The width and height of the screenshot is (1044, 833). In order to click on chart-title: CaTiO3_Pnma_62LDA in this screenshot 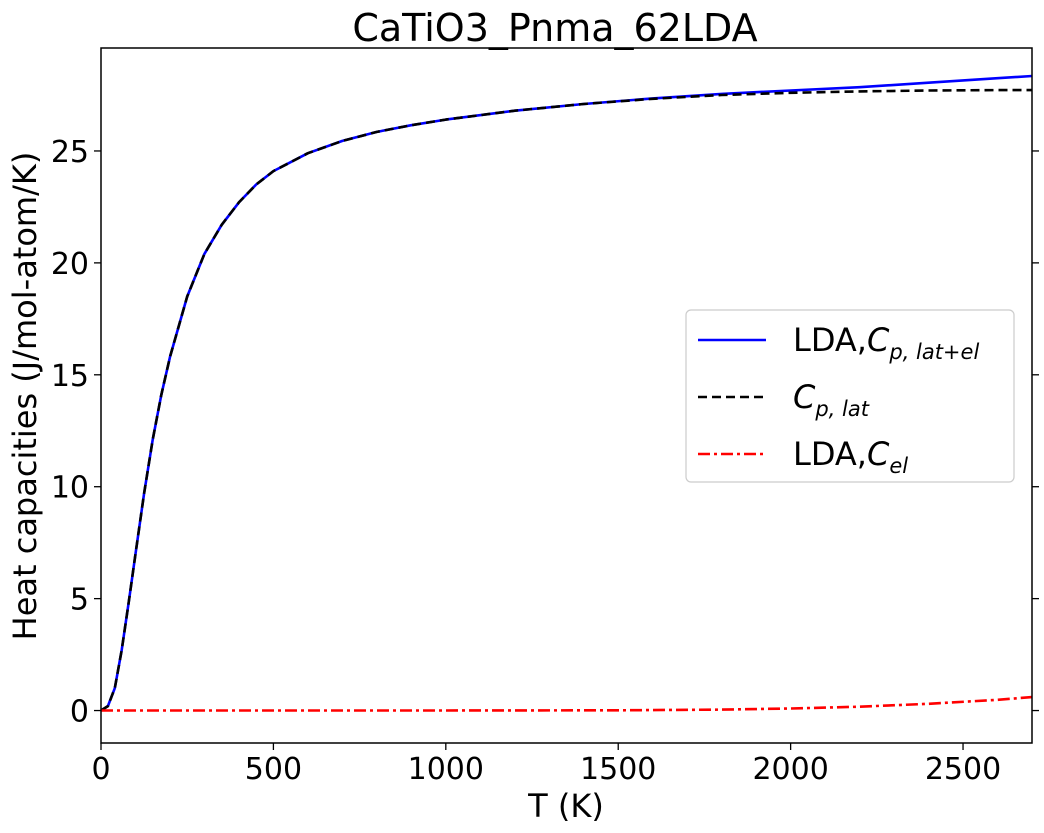, I will do `click(554, 28)`.